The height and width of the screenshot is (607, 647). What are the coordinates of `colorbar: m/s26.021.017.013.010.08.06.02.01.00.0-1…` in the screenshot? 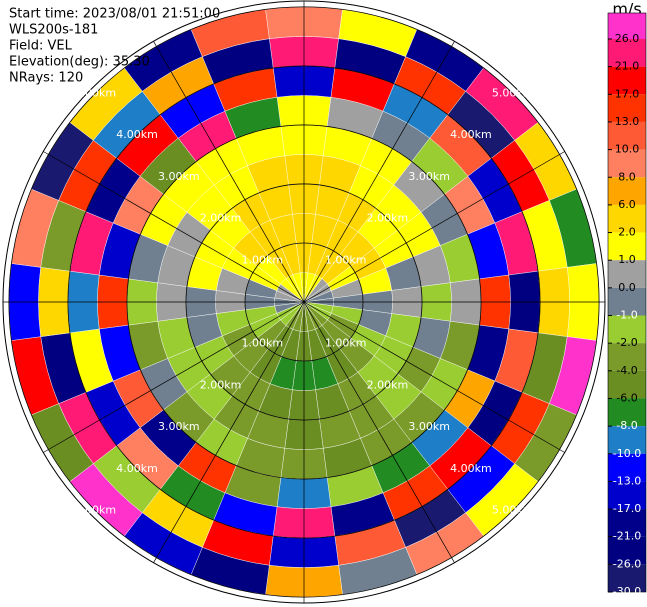 It's located at (627, 299).